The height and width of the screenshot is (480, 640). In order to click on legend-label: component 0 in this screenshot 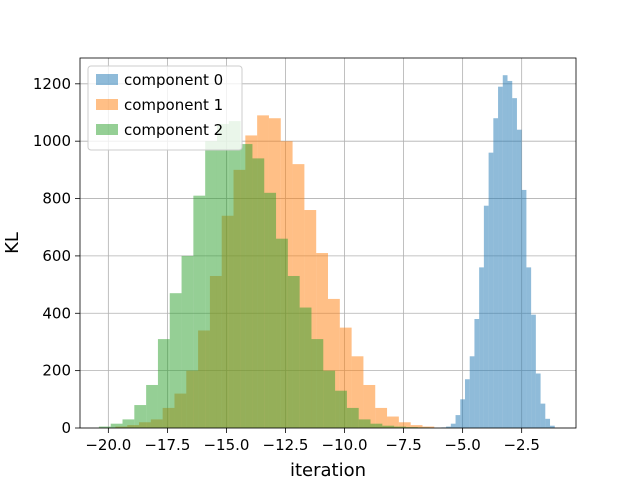, I will do `click(173, 80)`.